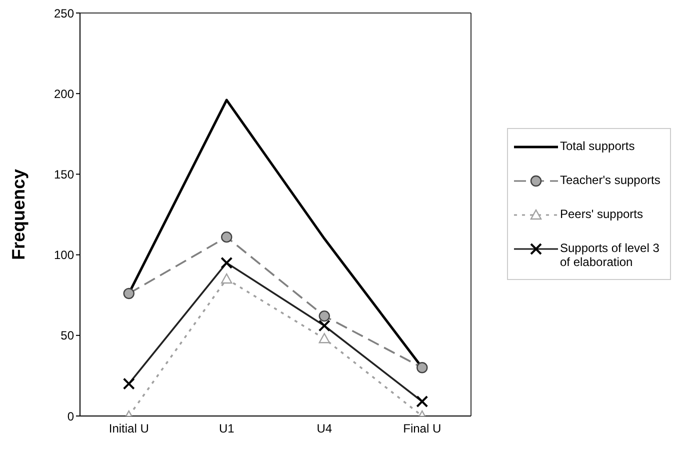  What do you see at coordinates (610, 255) in the screenshot?
I see `legend-label: Supports of level 3 of elaboration` at bounding box center [610, 255].